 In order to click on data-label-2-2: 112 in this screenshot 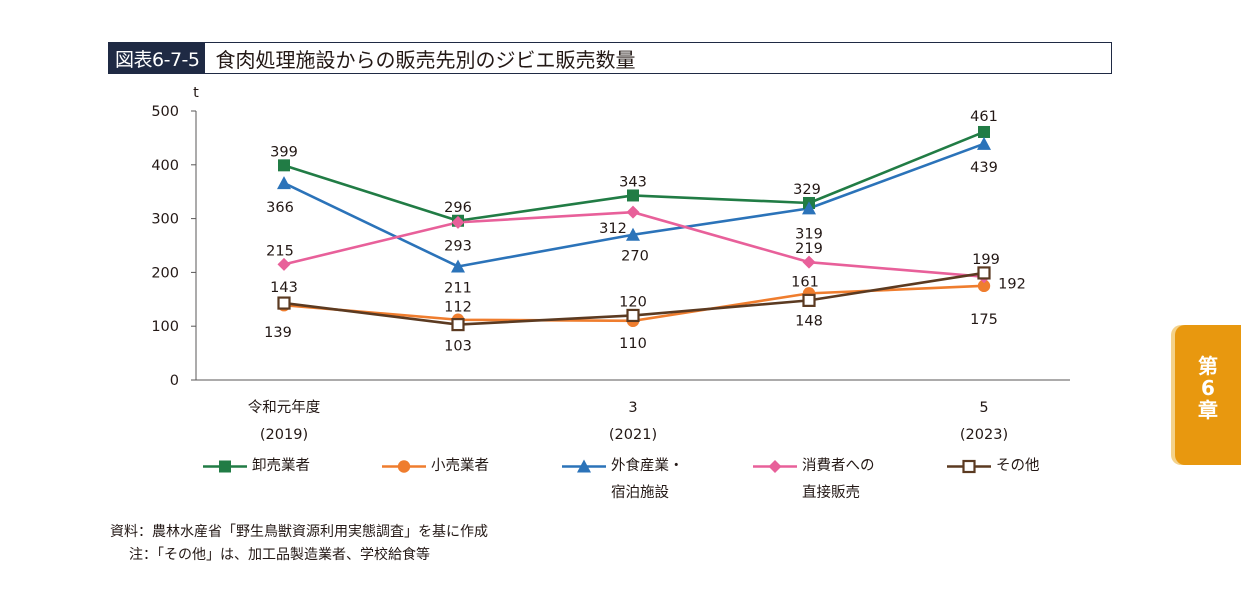, I will do `click(458, 308)`.